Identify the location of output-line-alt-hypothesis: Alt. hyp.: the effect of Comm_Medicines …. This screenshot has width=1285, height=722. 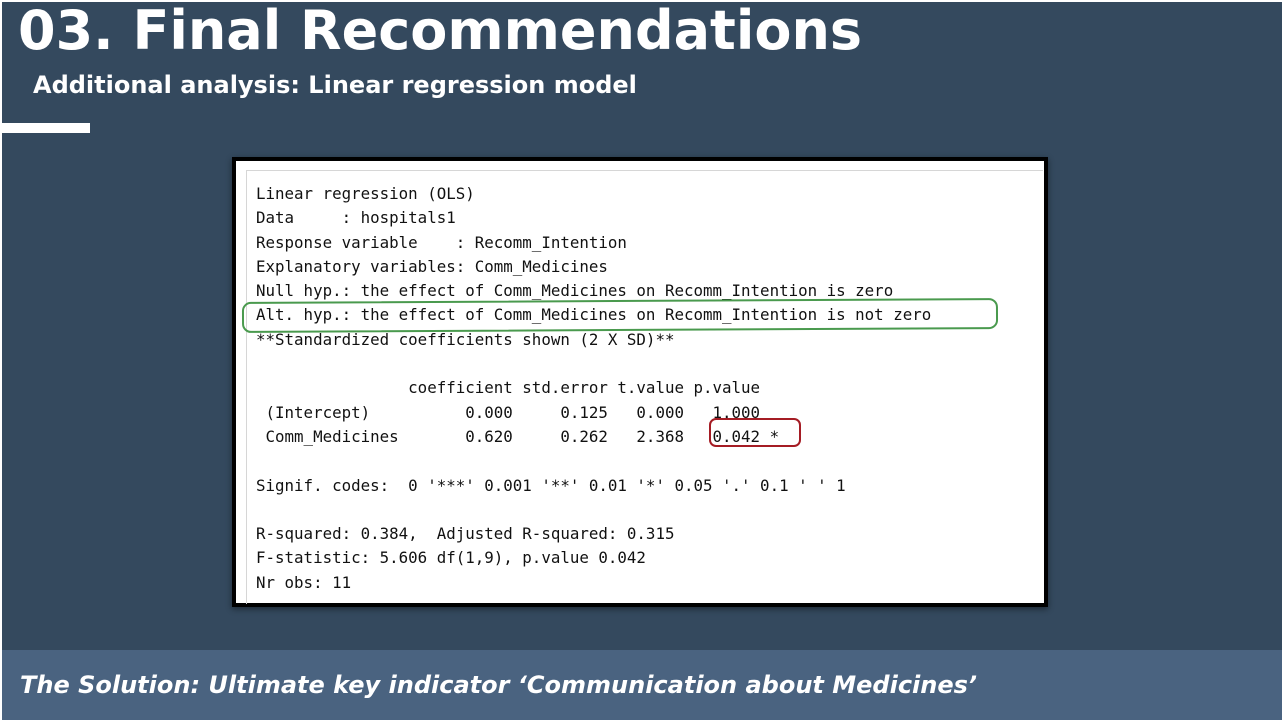
(594, 315).